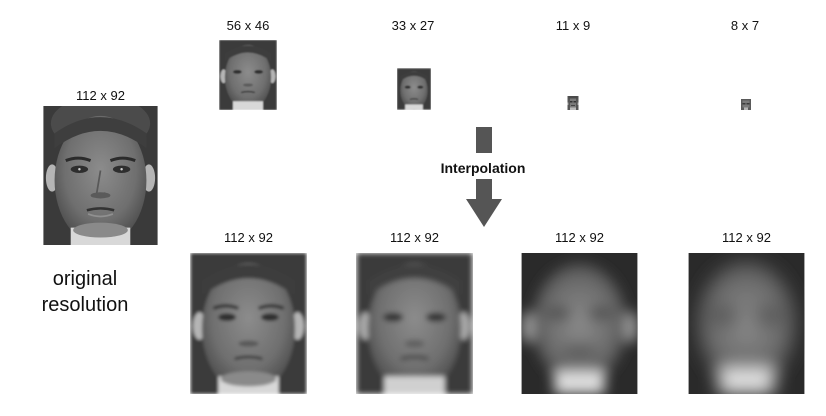 This screenshot has height=416, width=826. I want to click on interpolation-label: Interpolation, so click(483, 168).